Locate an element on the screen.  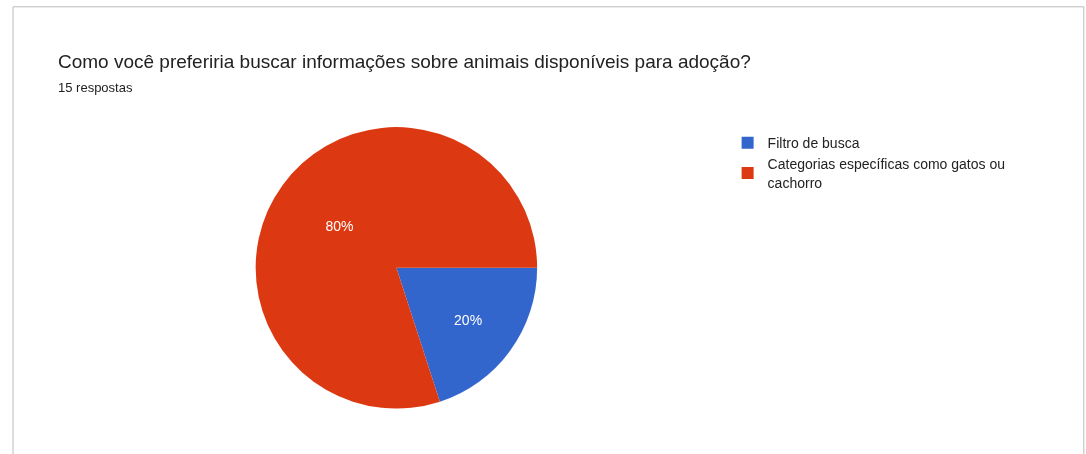
legend-label: Categorias específicas como gatos ou cachorro is located at coordinates (886, 173).